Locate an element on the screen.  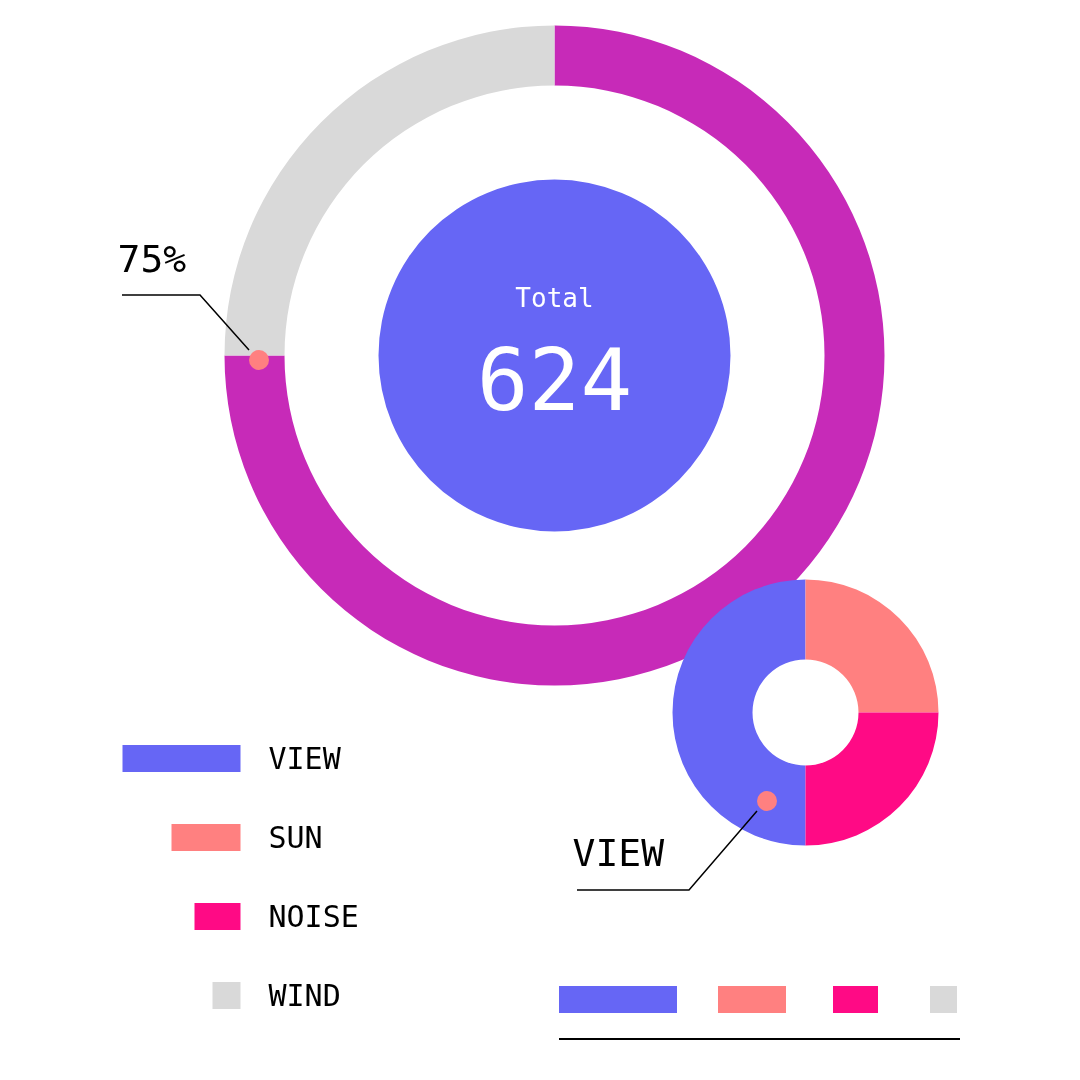
legend-label: SUN is located at coordinates (295, 837).